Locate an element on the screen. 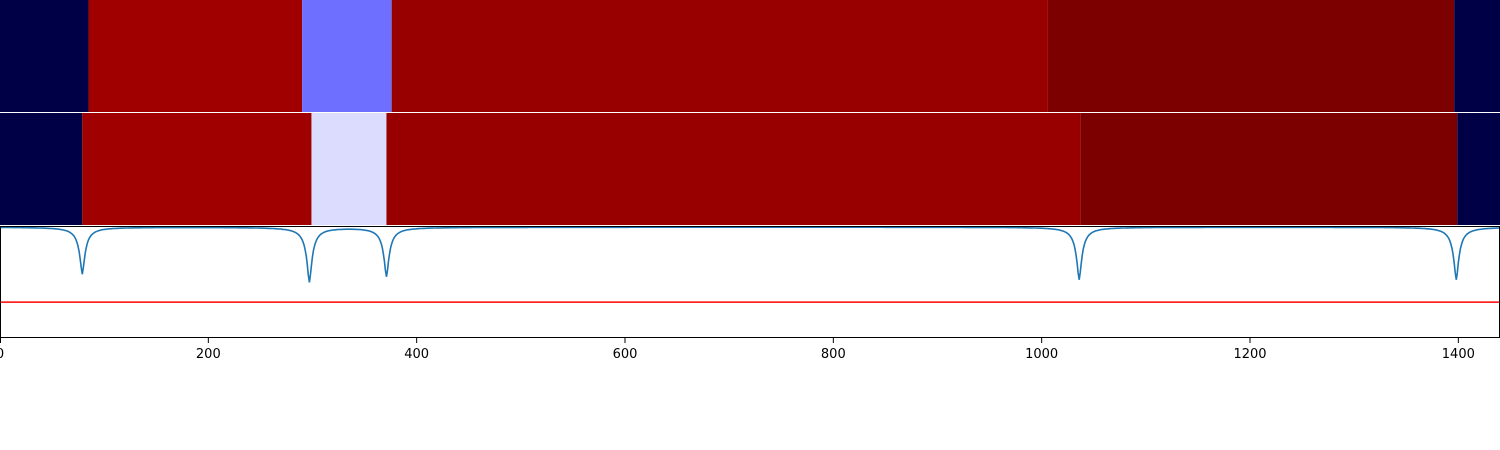 This screenshot has height=450, width=1500. signal-line is located at coordinates (750, 254).